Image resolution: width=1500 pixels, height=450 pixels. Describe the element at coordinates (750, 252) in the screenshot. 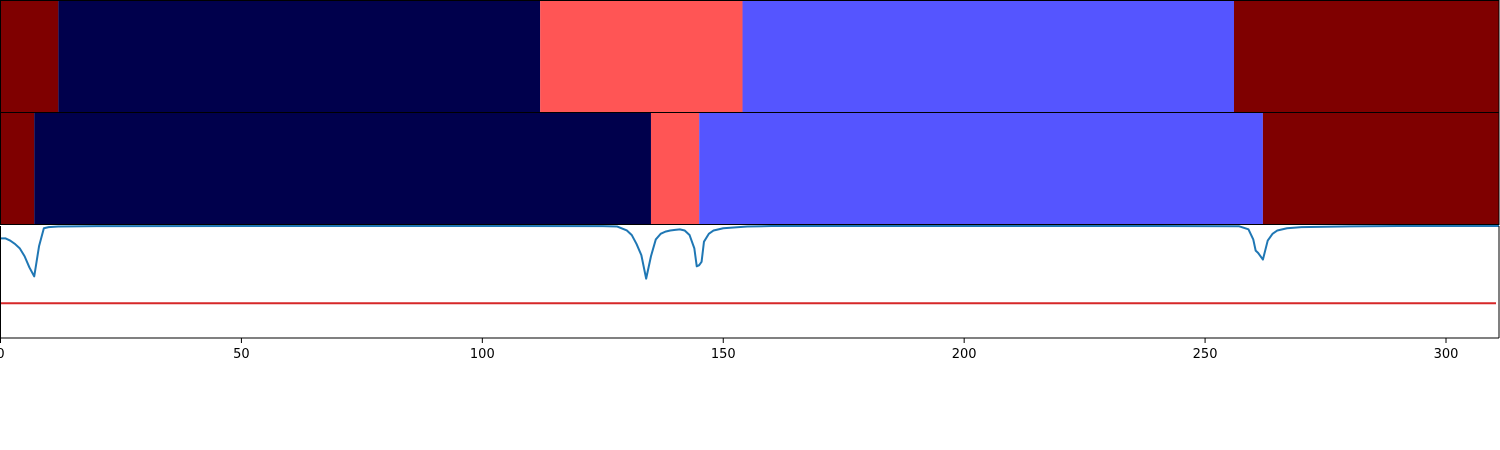

I see `confidence-line` at that location.